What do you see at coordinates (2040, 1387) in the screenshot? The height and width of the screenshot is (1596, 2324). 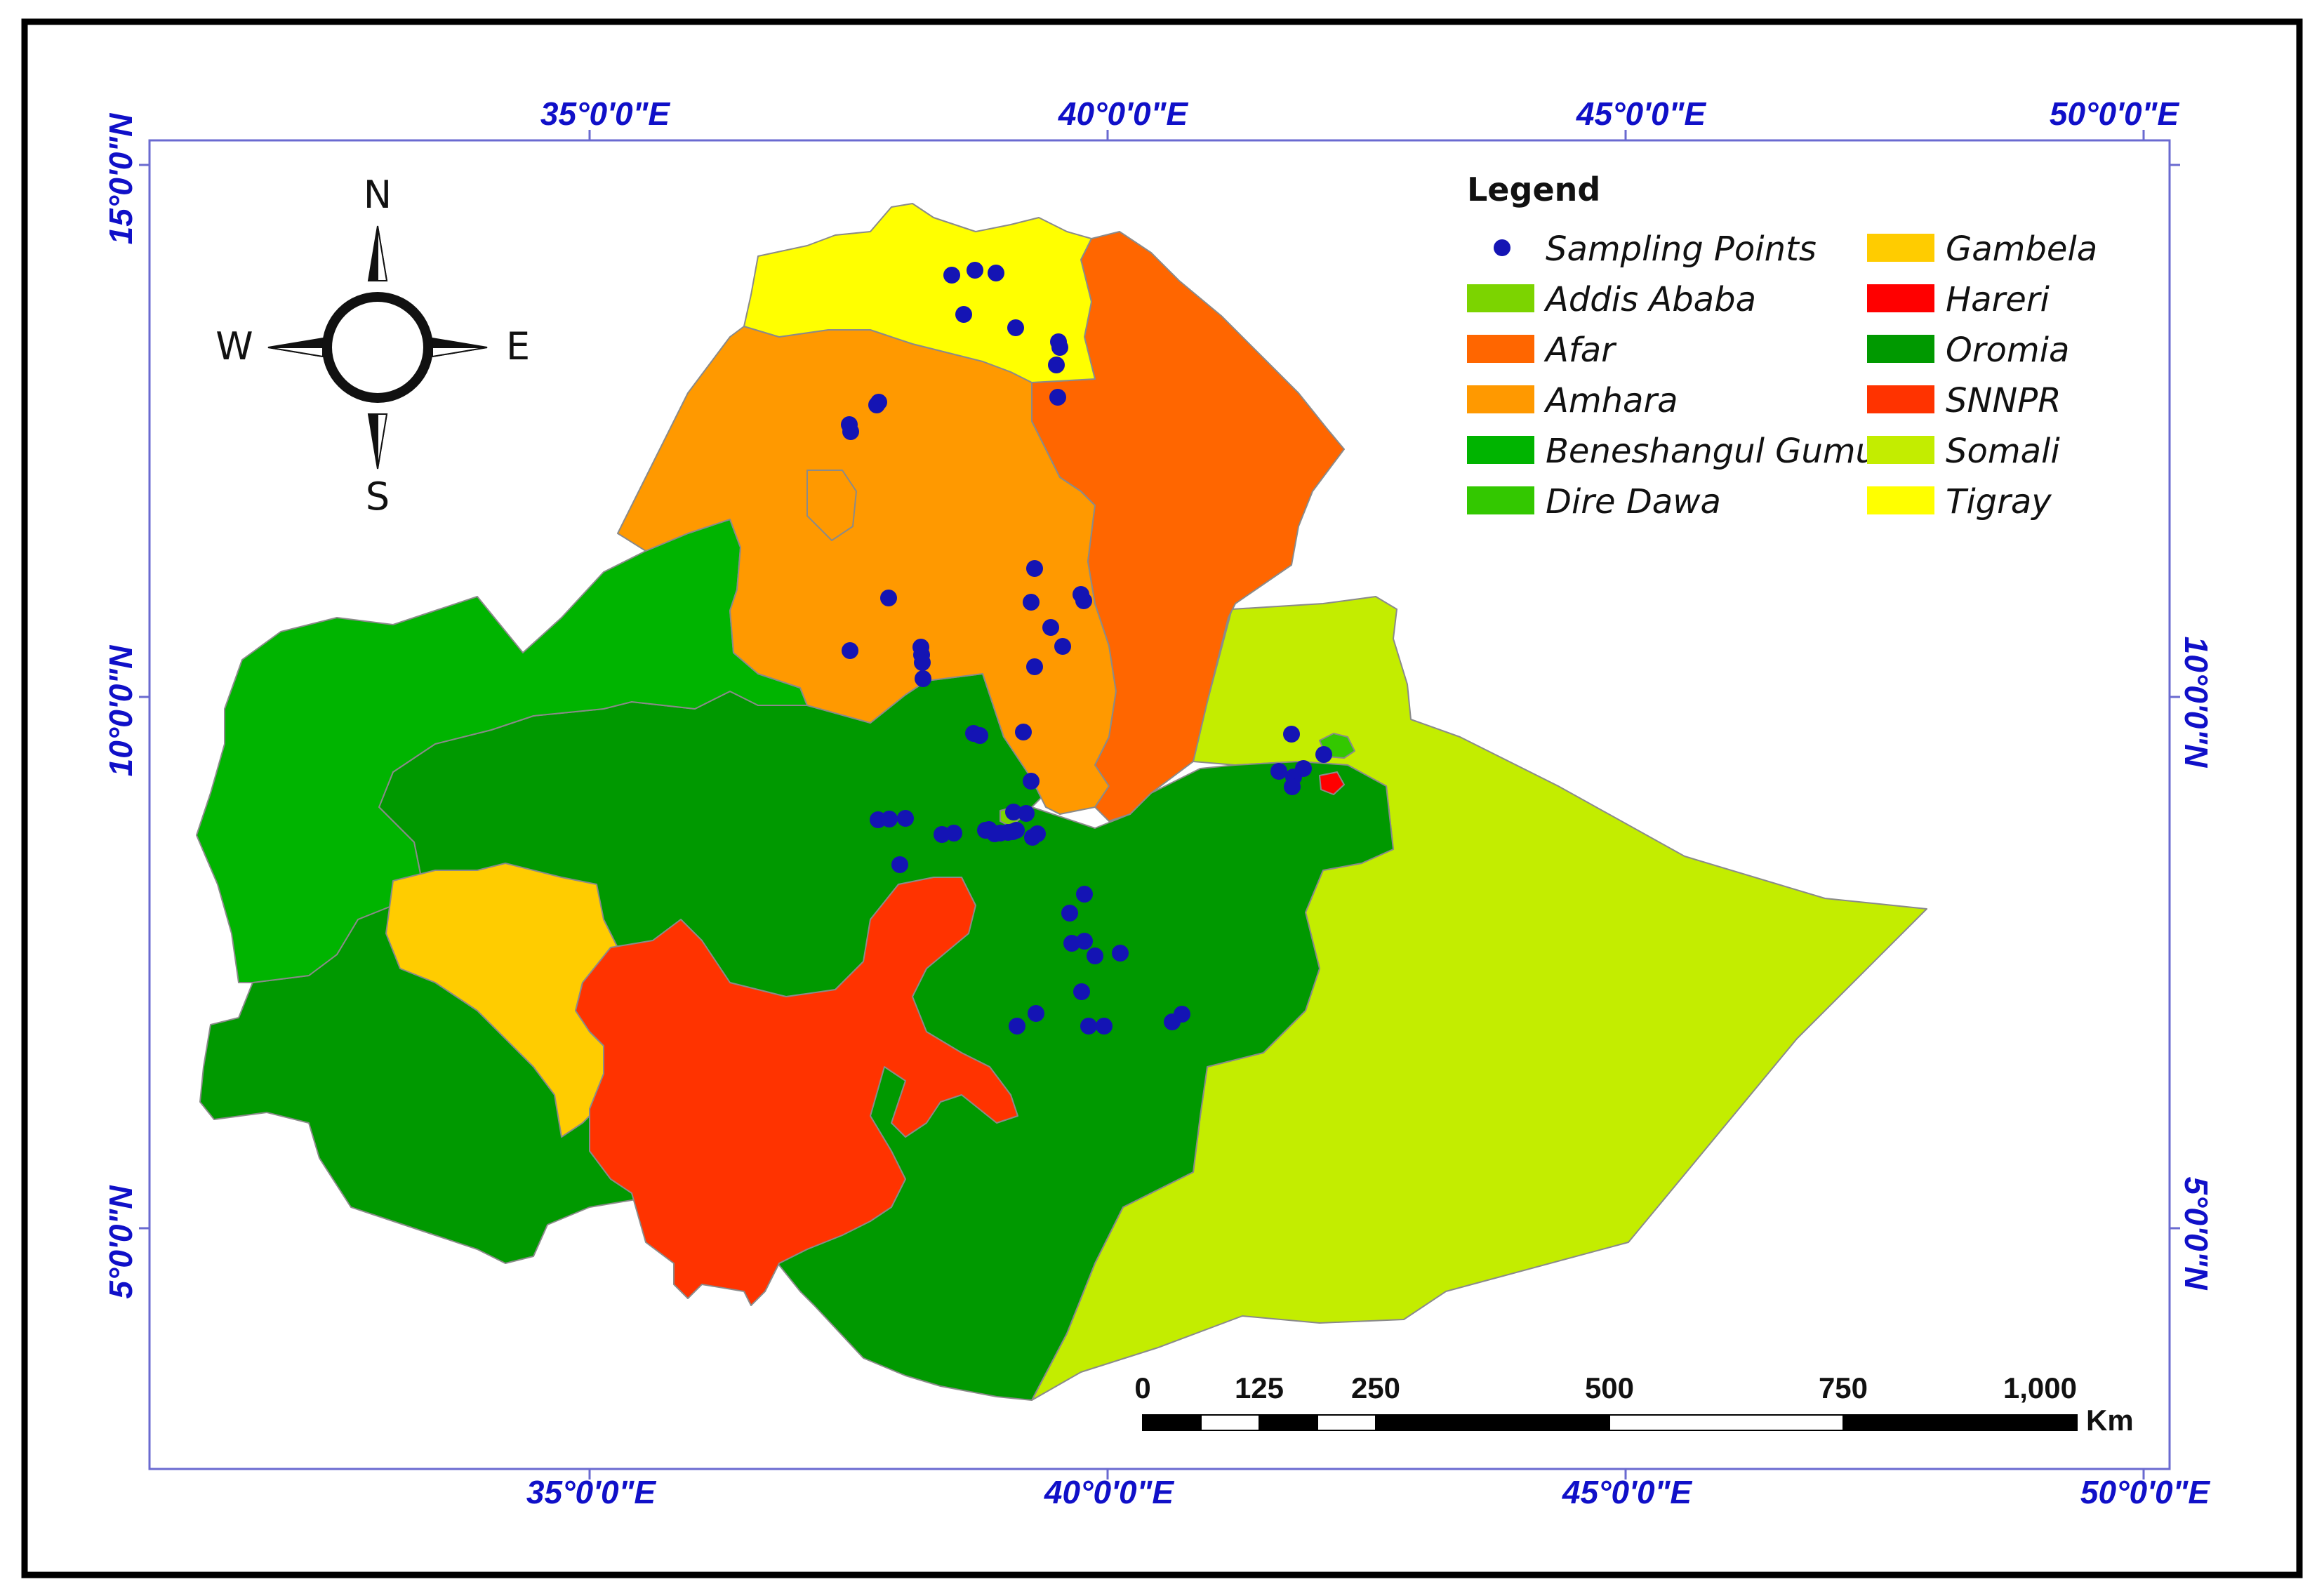 I see `scale-label-1000: 1,000` at bounding box center [2040, 1387].